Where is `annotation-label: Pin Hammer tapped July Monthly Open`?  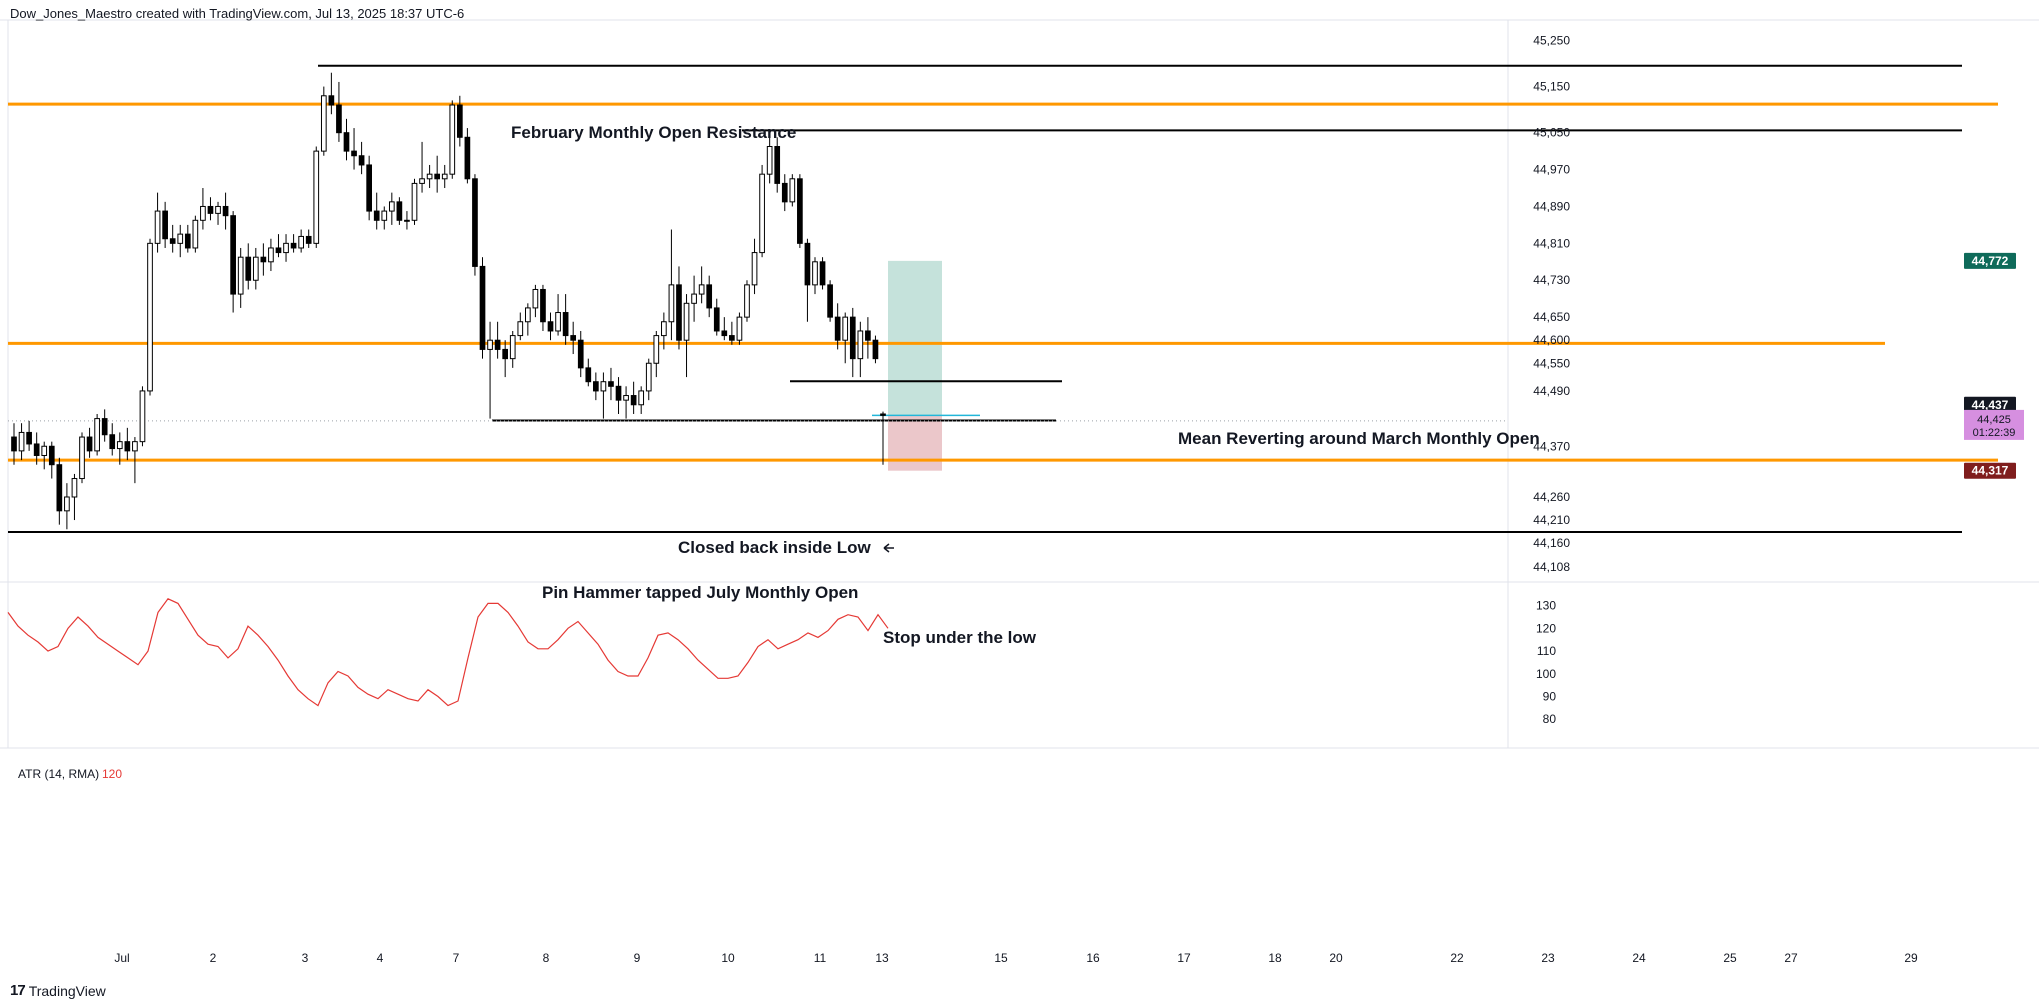
annotation-label: Pin Hammer tapped July Monthly Open is located at coordinates (700, 592).